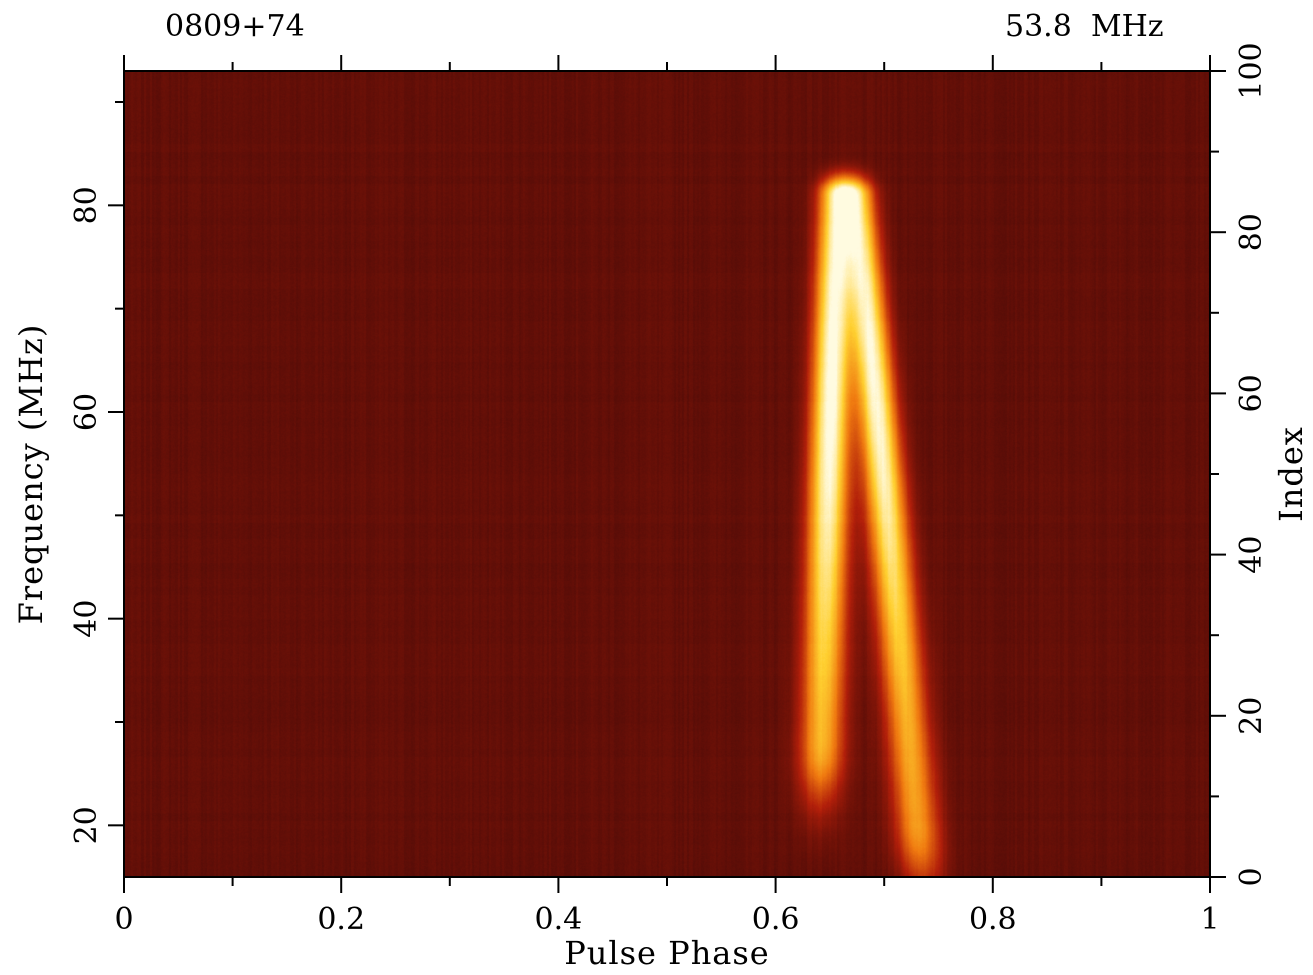  I want to click on y-axis-left-title: Frequency (MHz), so click(31, 474).